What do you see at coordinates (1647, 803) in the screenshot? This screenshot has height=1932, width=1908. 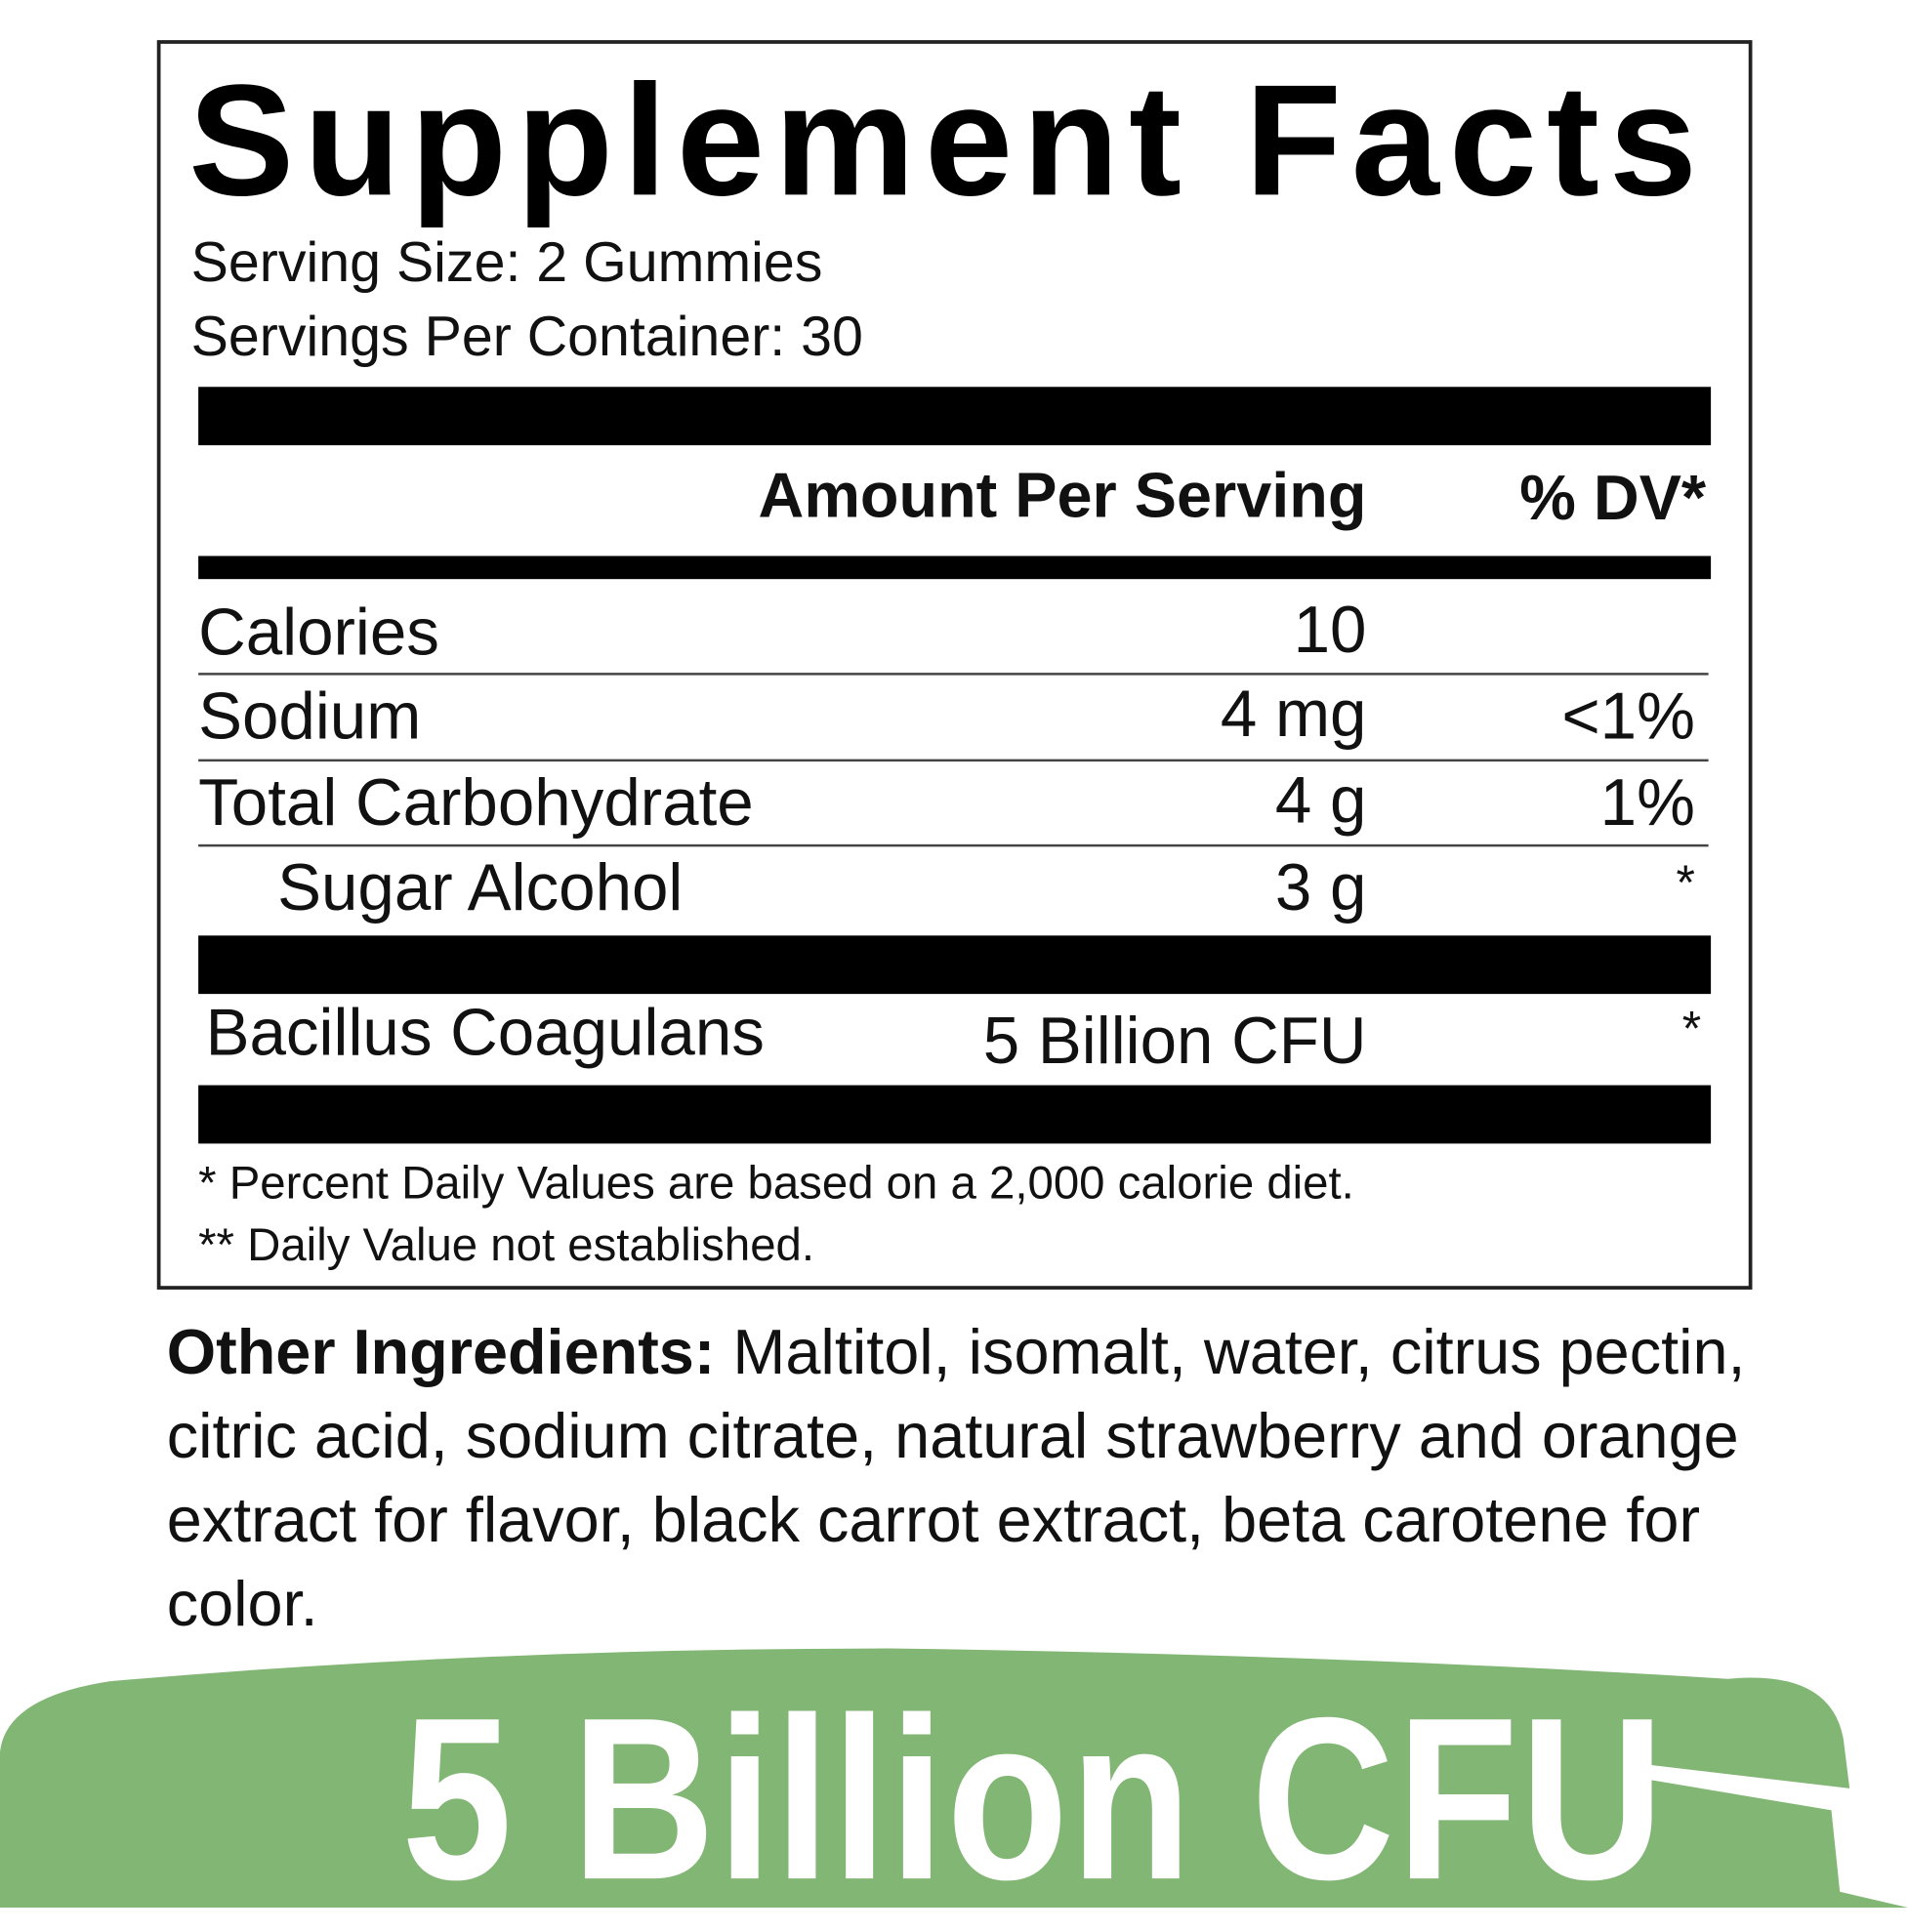 I see `nutrient-dv: 1%` at bounding box center [1647, 803].